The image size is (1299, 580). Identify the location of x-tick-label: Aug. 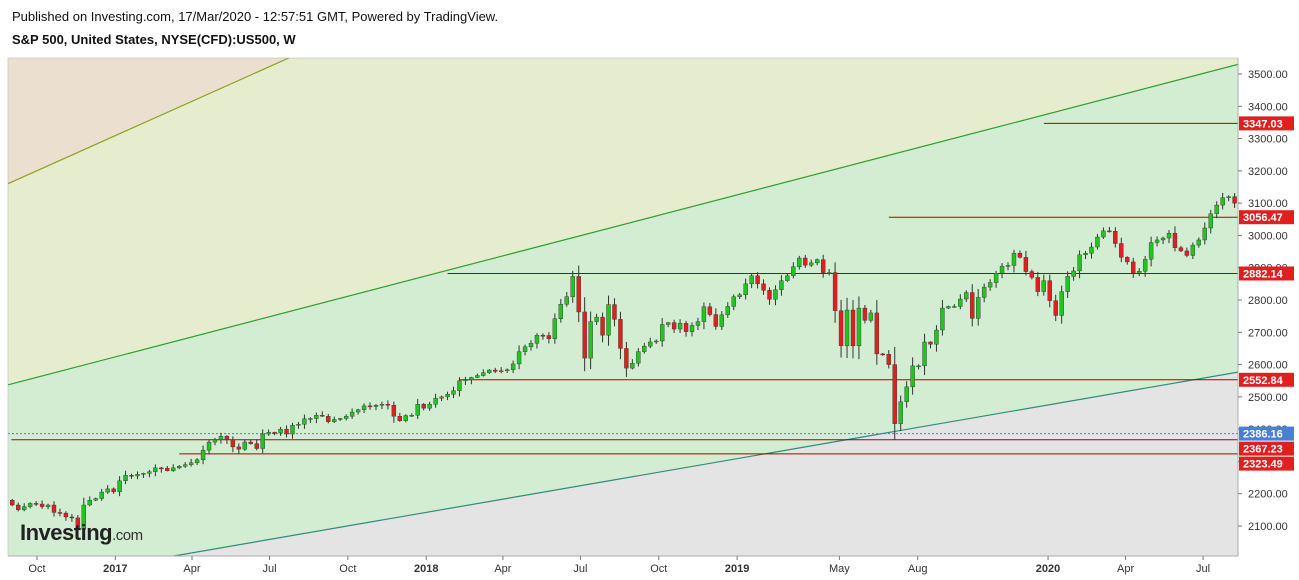
(918, 569).